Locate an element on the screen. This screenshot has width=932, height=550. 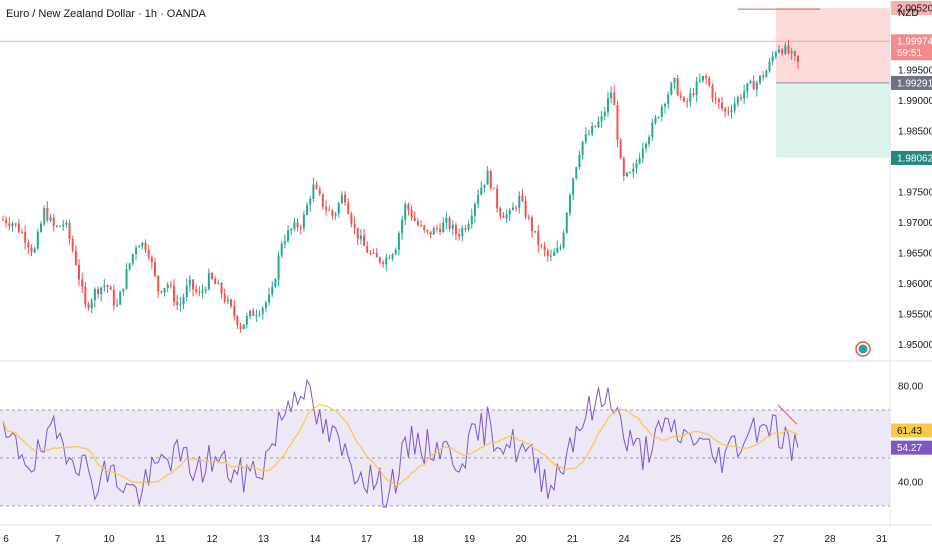
last-price-label: 1.99974 is located at coordinates (914, 42).